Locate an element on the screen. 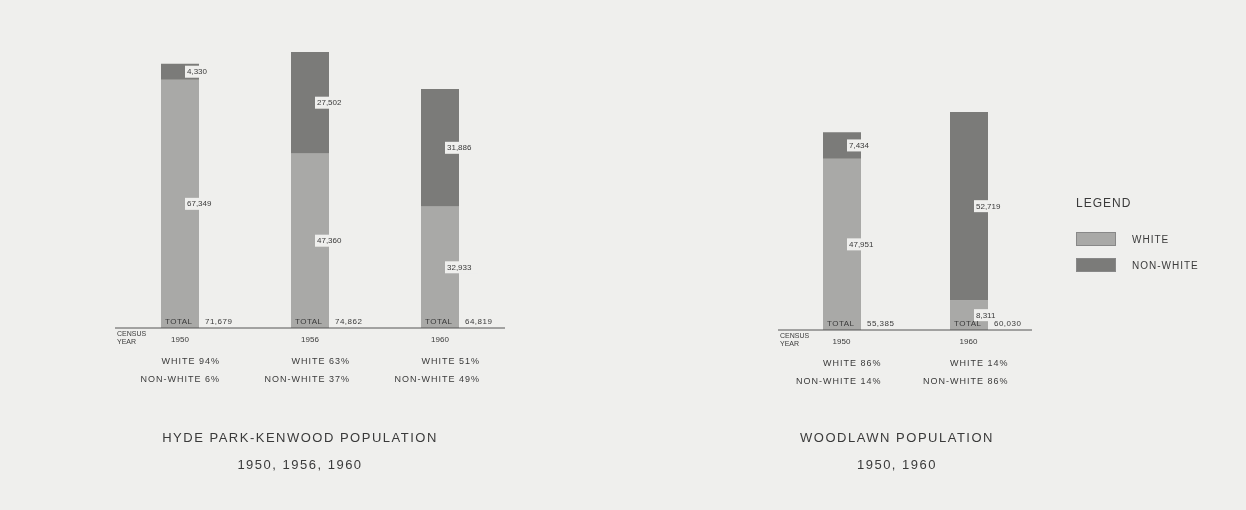  legend-label: NON-WHITE is located at coordinates (1165, 265).